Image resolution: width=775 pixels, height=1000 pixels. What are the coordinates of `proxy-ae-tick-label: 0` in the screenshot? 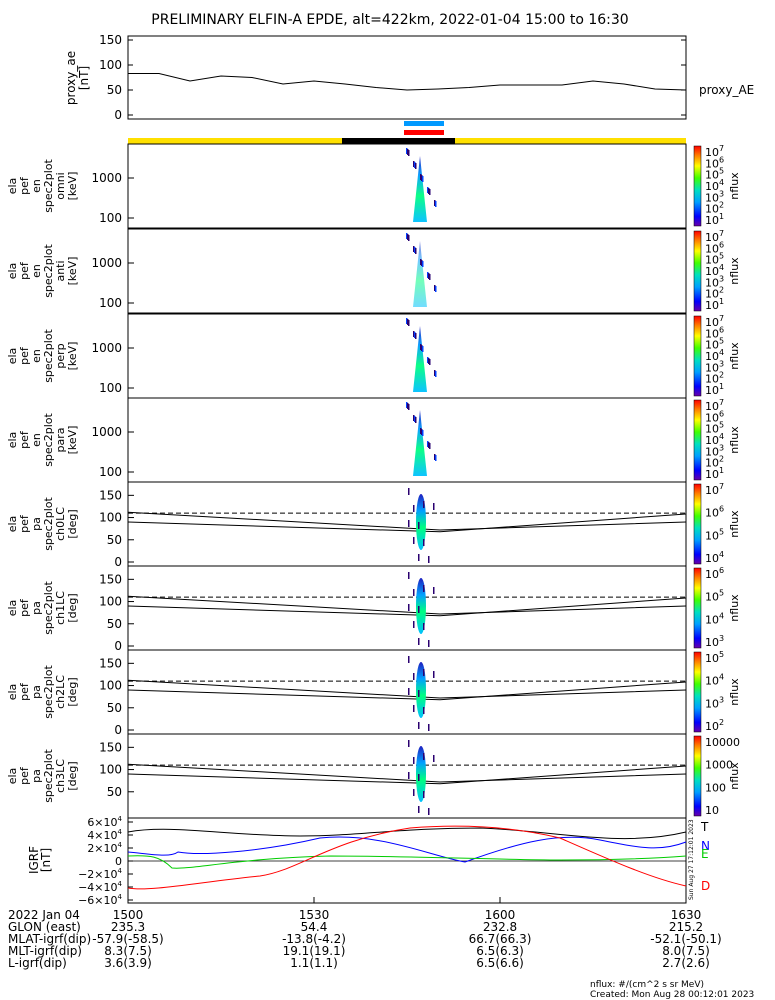 It's located at (118, 115).